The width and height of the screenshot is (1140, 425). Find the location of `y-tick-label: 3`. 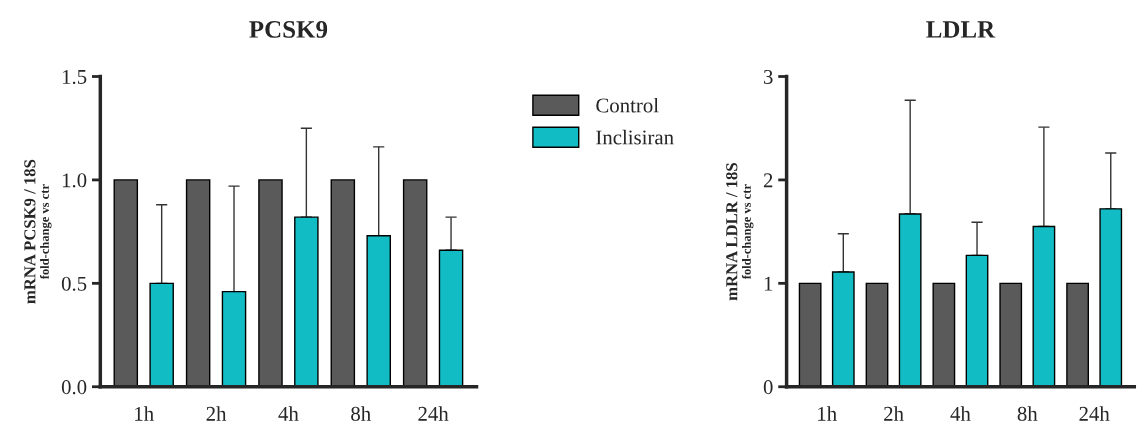

y-tick-label: 3 is located at coordinates (768, 76).